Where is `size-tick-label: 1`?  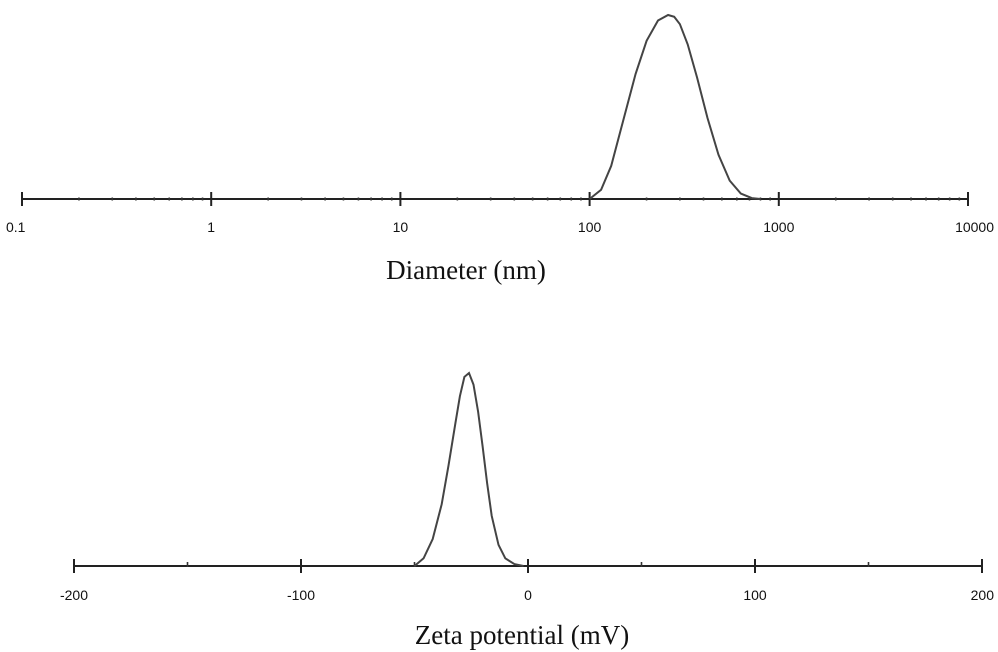 size-tick-label: 1 is located at coordinates (211, 227).